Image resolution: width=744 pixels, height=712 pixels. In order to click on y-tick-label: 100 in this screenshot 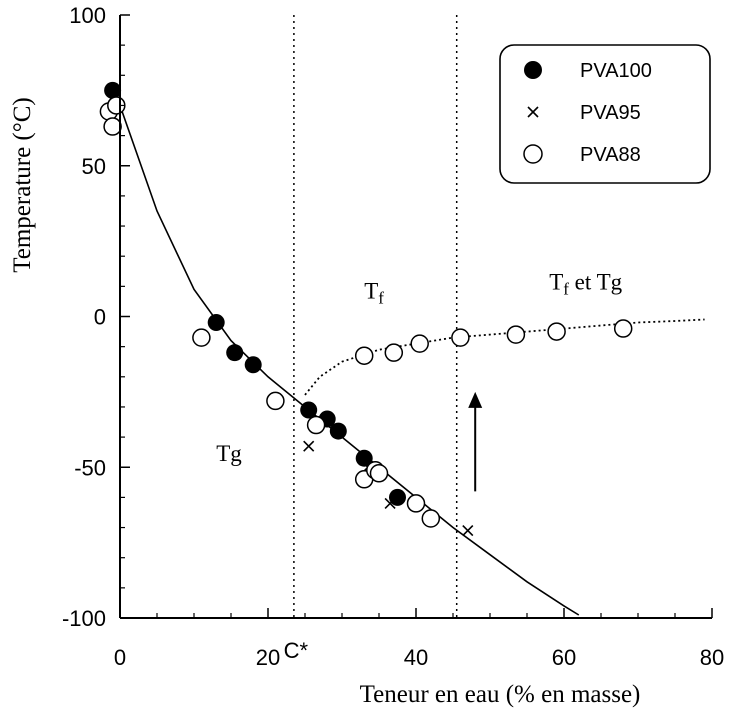, I will do `click(87, 15)`.